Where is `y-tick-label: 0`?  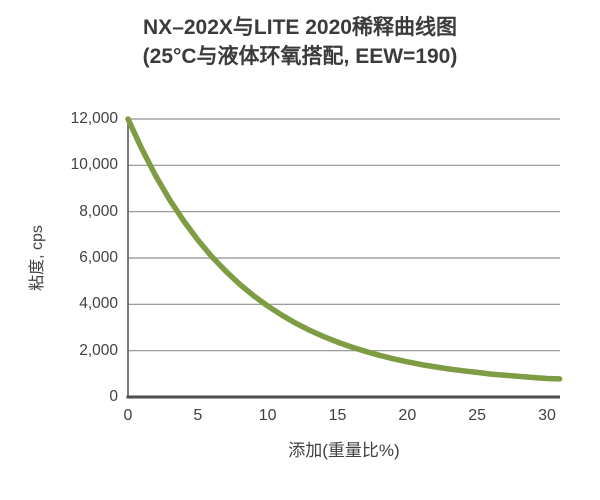
y-tick-label: 0 is located at coordinates (113, 396).